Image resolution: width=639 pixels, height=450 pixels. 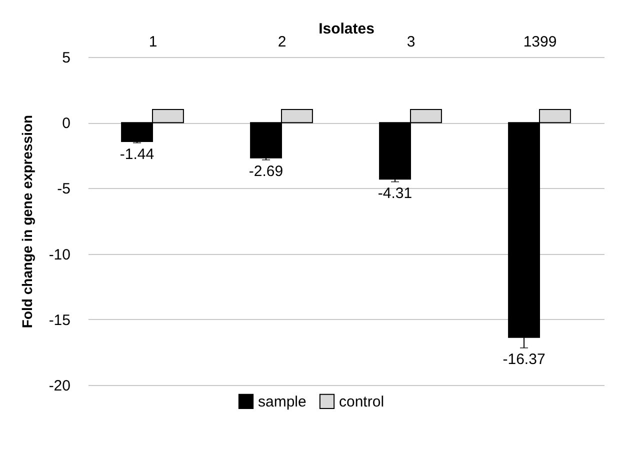 I want to click on data-label: -4.31, so click(x=395, y=193).